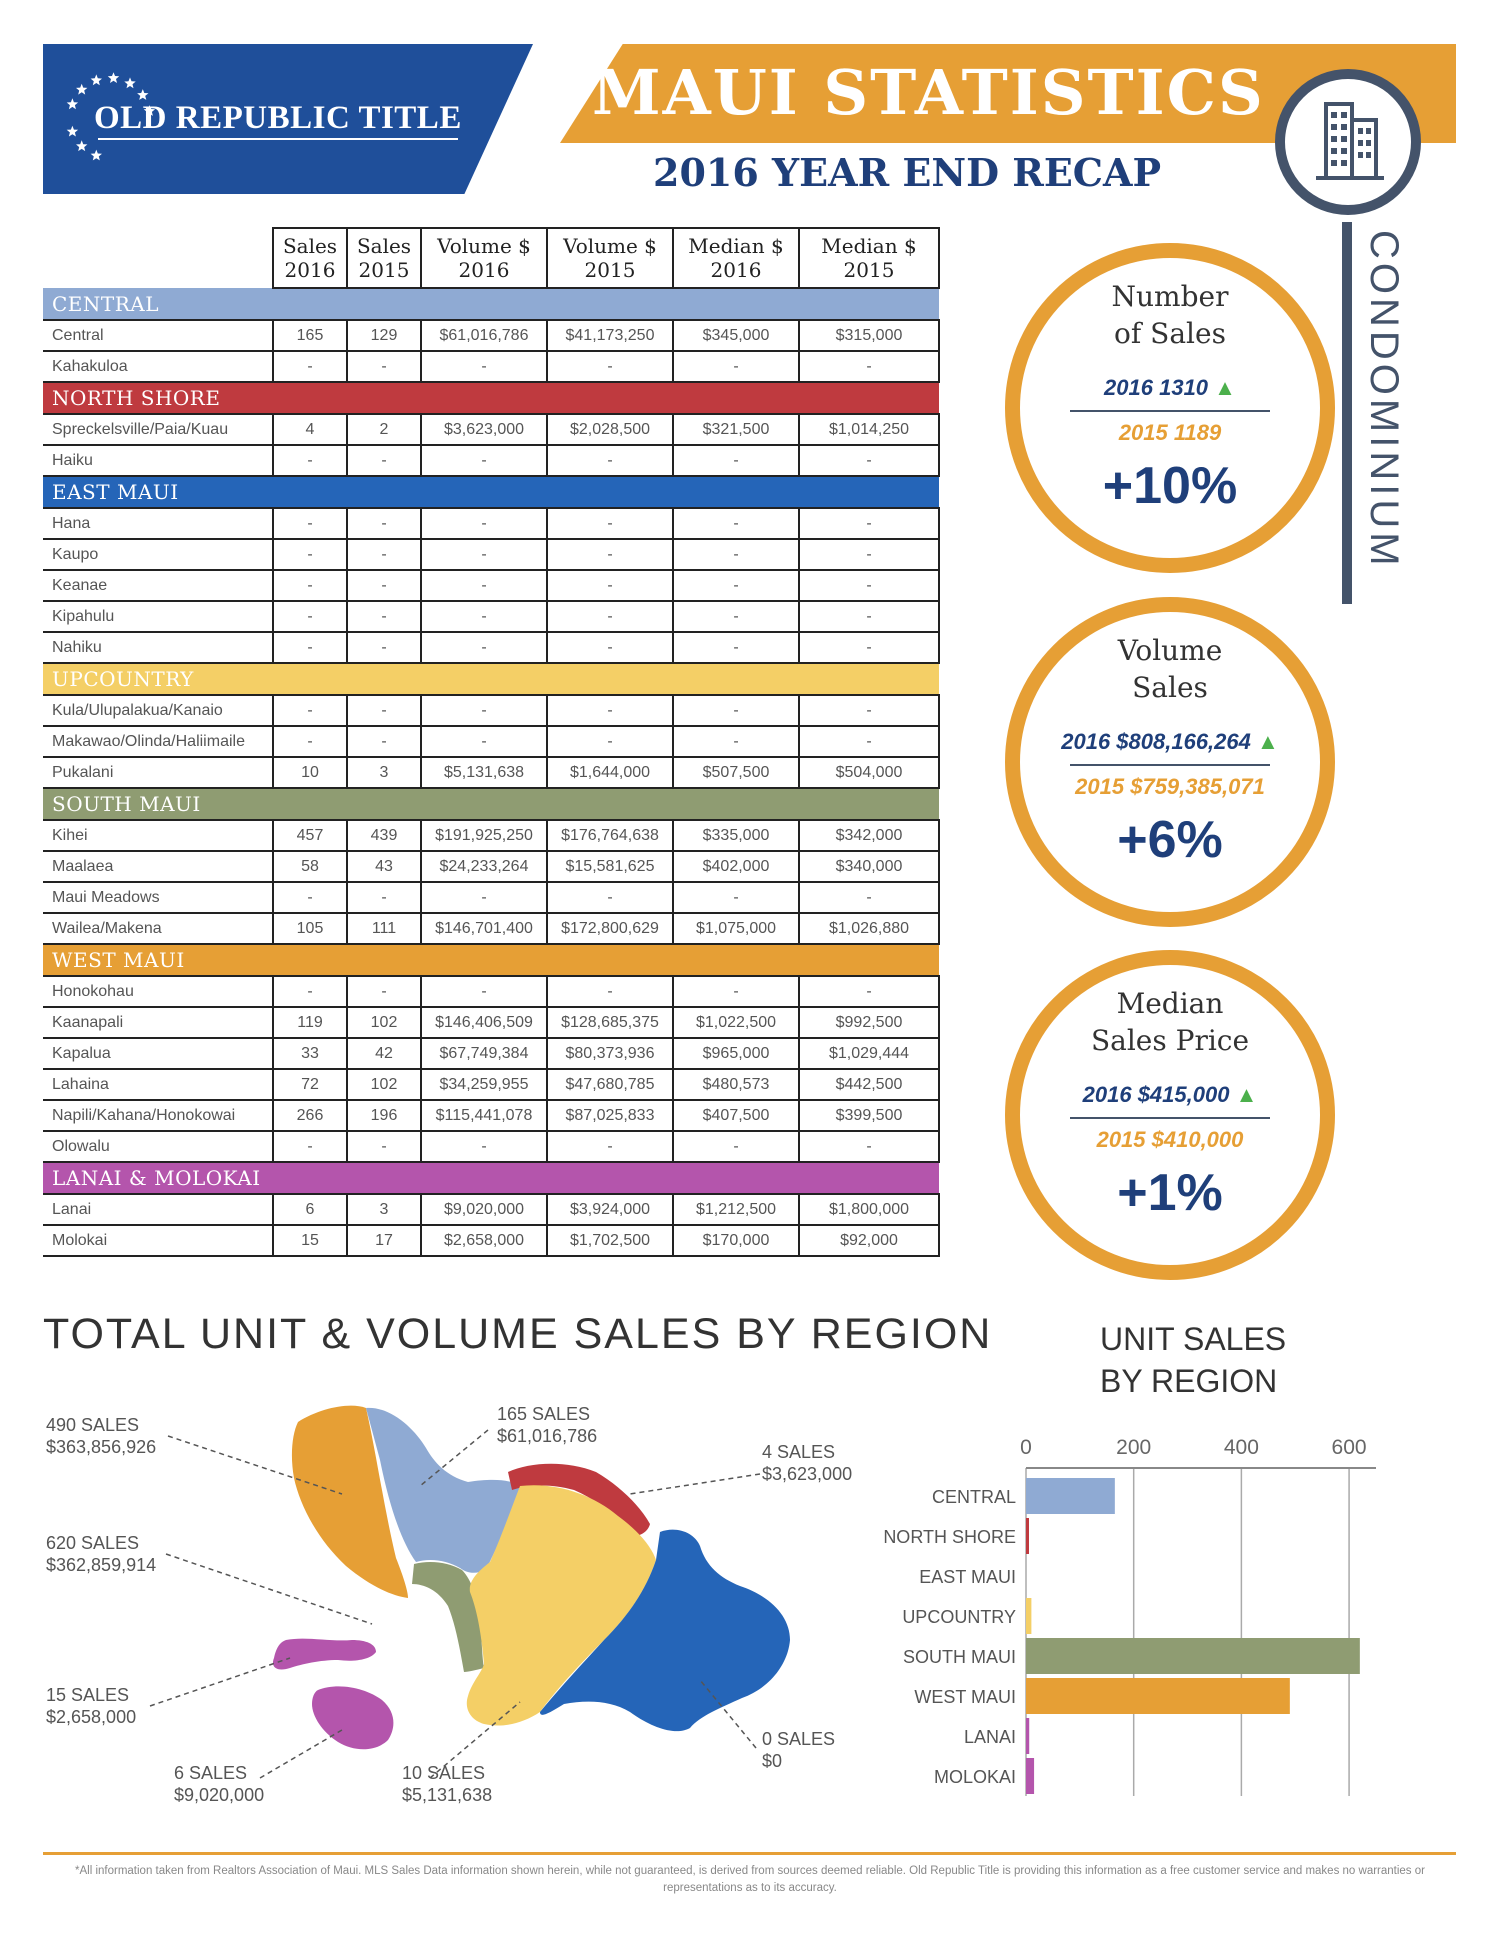 The image size is (1500, 1941). I want to click on footer-divider, so click(749, 1853).